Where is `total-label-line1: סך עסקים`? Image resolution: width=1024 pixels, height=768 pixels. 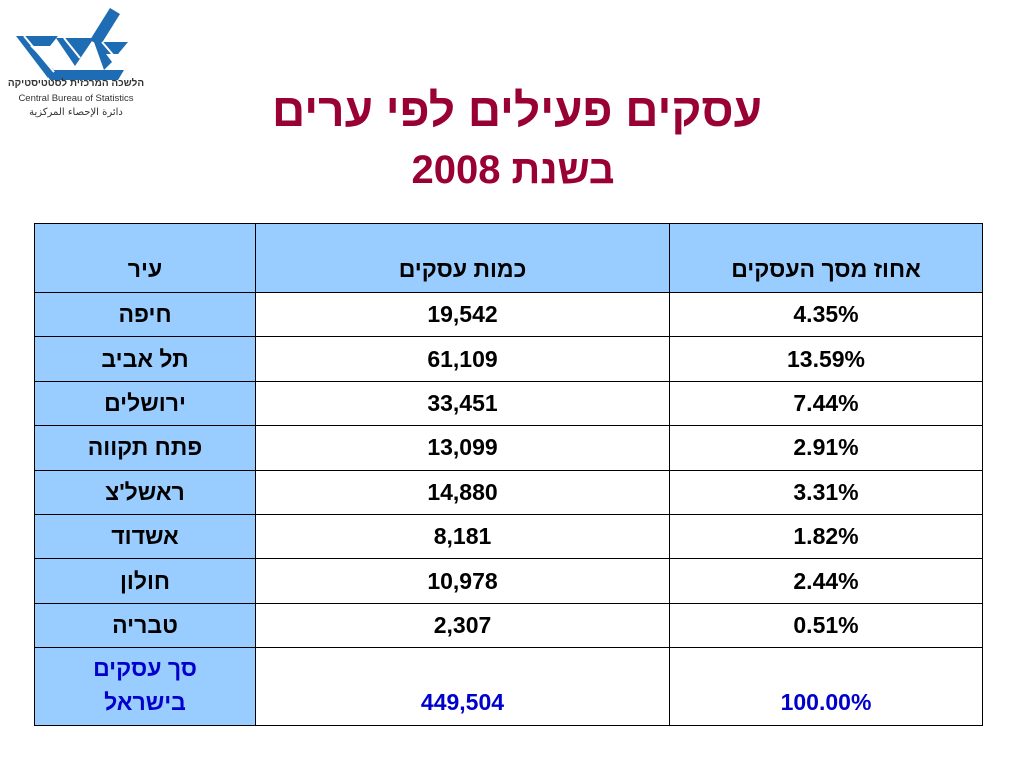
total-label-line1: סך עסקים is located at coordinates (145, 668).